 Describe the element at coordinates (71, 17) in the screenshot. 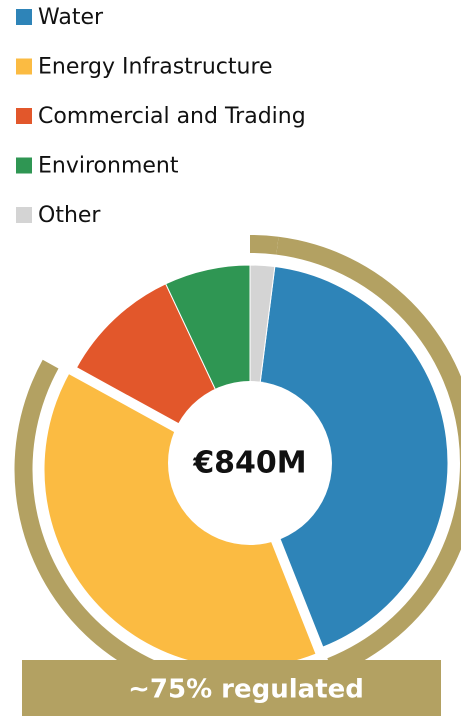

I see `legend-label: Water` at that location.